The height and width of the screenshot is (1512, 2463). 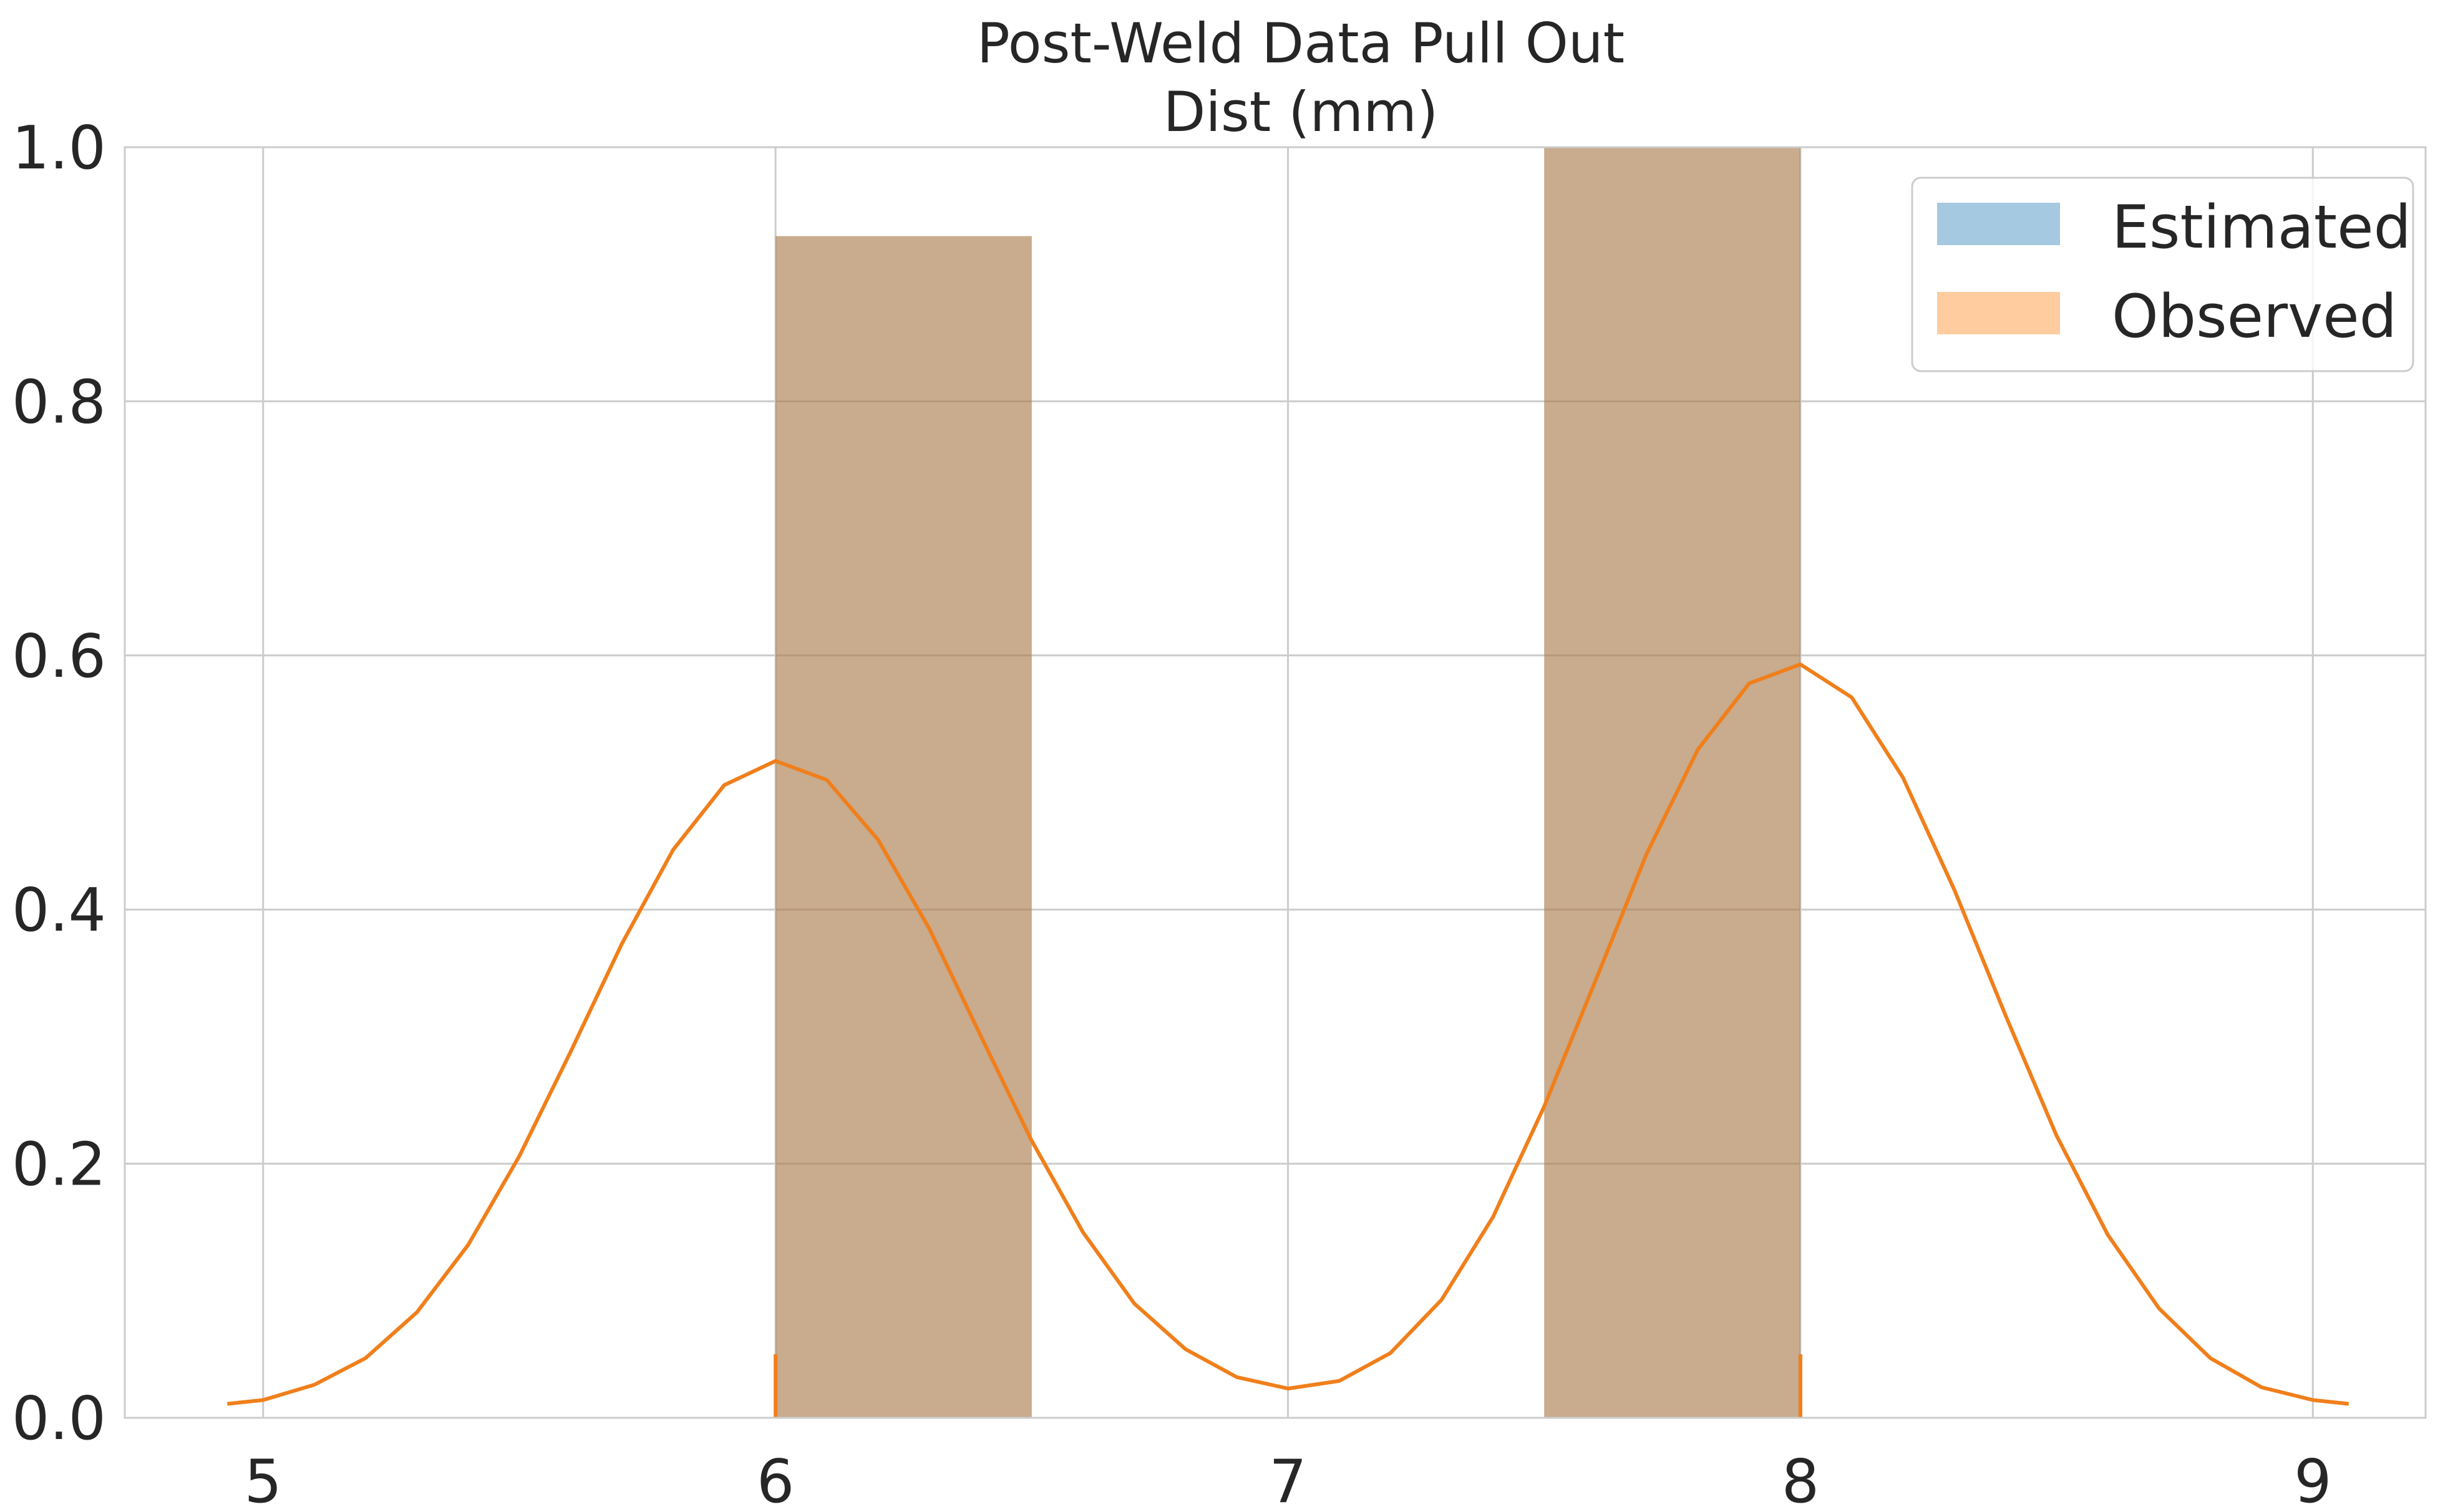 I want to click on y-tick-label-1.0: 1.0, so click(x=59, y=148).